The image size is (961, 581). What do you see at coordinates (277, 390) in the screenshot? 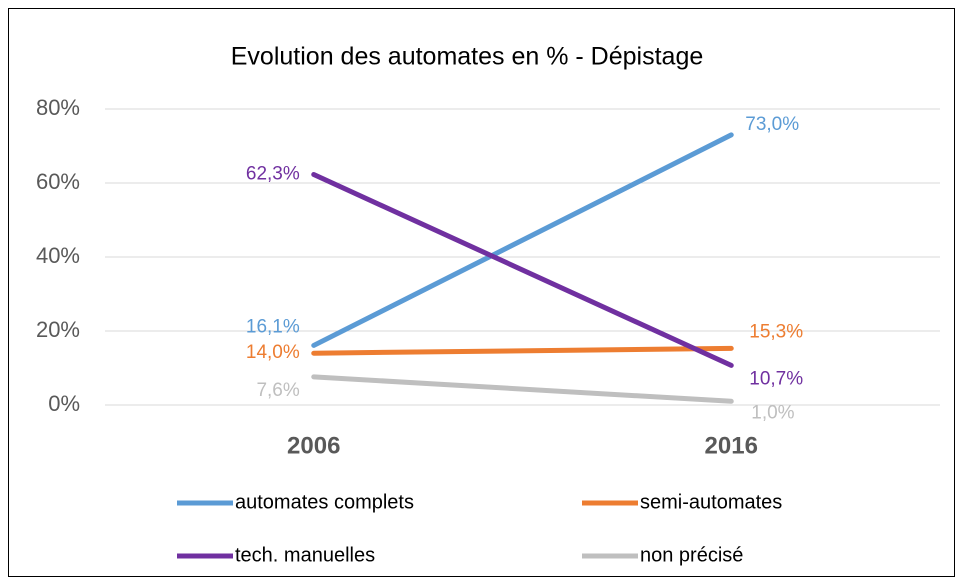
I see `data-label: 7,6%` at bounding box center [277, 390].